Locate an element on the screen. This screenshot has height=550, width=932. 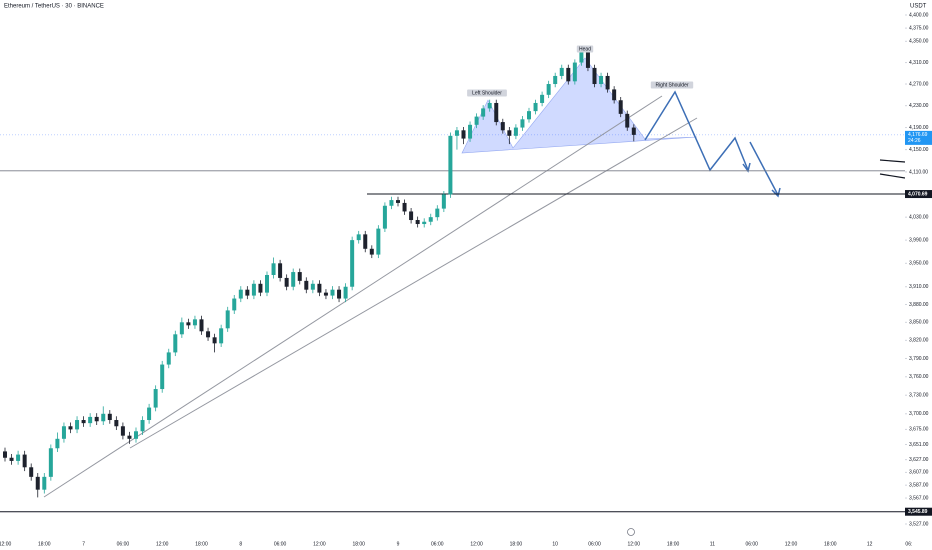
y-tick-label: 3,950.00 is located at coordinates (919, 264).